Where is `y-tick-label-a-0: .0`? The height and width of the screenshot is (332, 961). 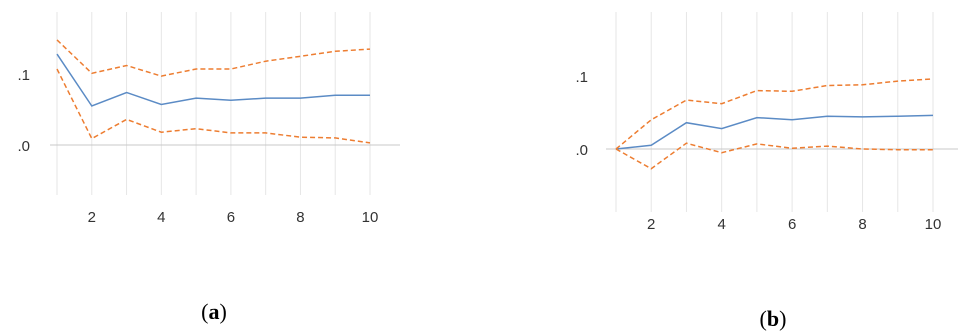
y-tick-label-a-0: .0 is located at coordinates (23, 146).